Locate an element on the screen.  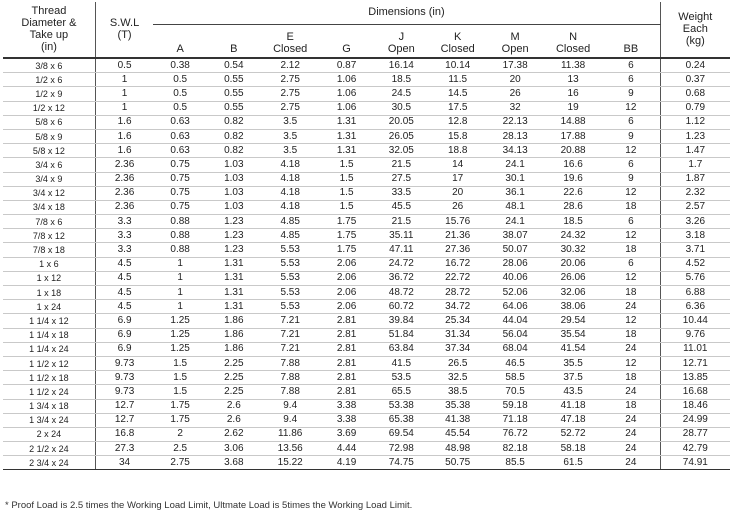
dimension-cell: 85.5 is located at coordinates (515, 463).